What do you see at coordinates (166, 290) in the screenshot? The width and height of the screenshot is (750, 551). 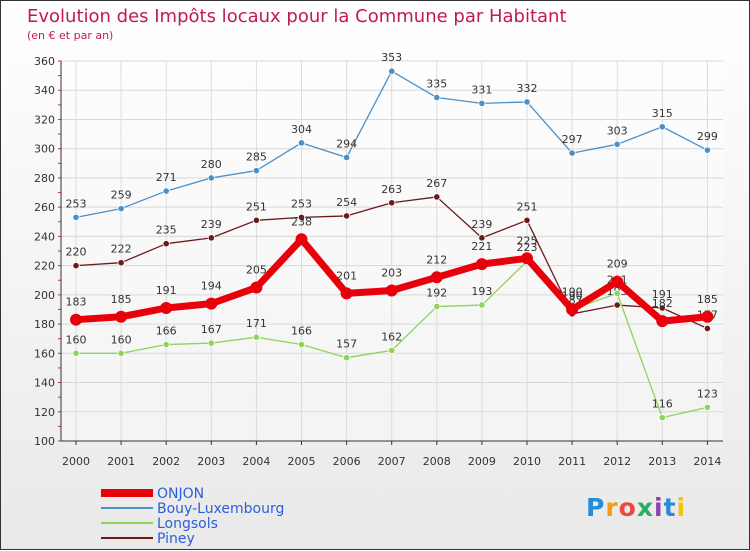 I see `data-label: 191` at bounding box center [166, 290].